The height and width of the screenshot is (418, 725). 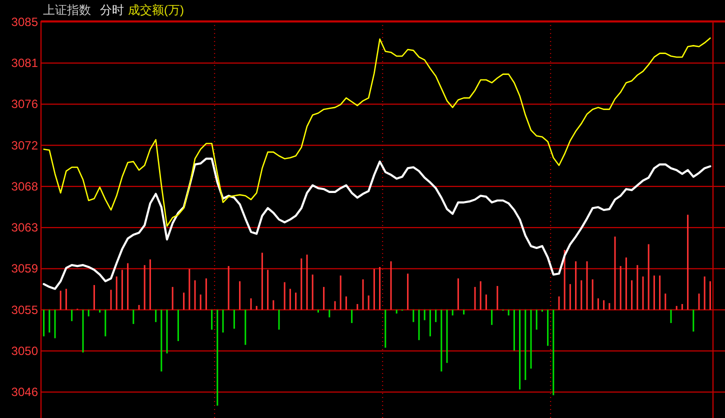 What do you see at coordinates (24, 63) in the screenshot?
I see `y-tick-label: 3081` at bounding box center [24, 63].